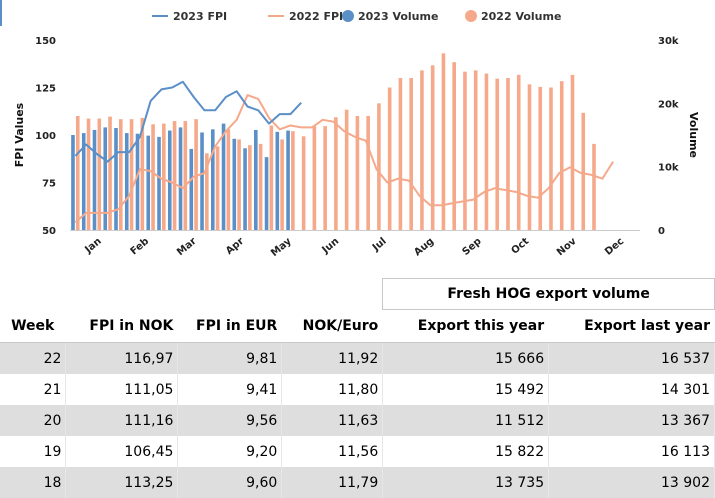 The width and height of the screenshot is (715, 498). I want to click on cell-nok-euro: 11,56, so click(332, 451).